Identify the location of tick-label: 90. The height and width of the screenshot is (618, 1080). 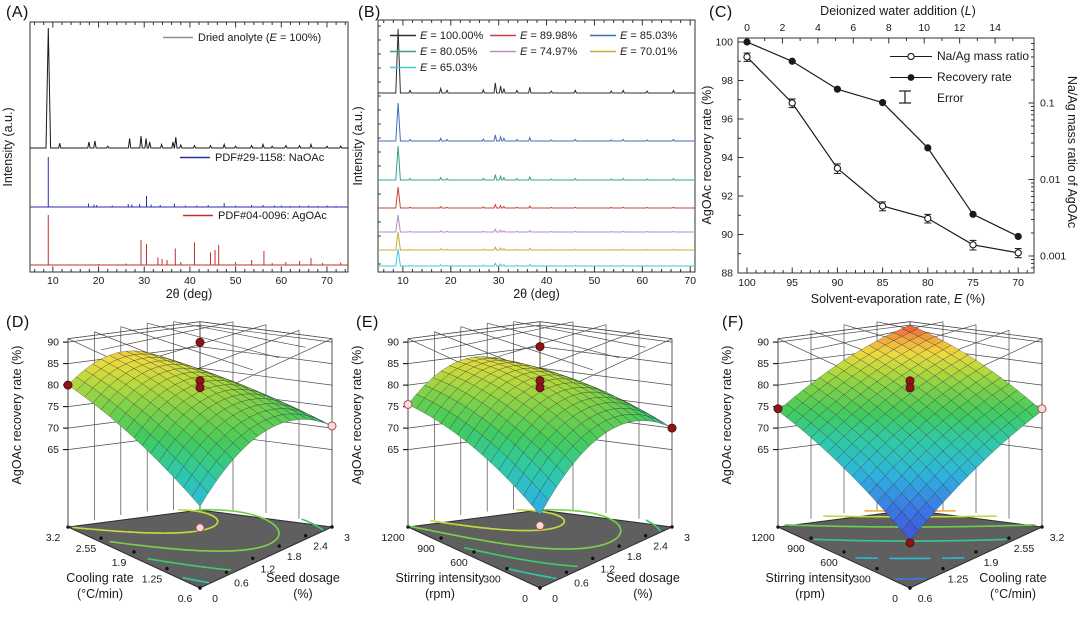
(727, 235).